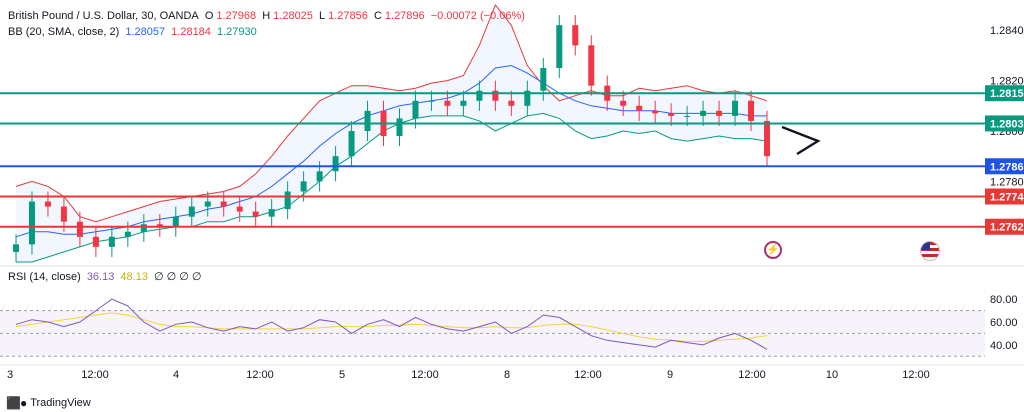 The width and height of the screenshot is (1024, 412). Describe the element at coordinates (1007, 167) in the screenshot. I see `level-label: 1.2786` at that location.